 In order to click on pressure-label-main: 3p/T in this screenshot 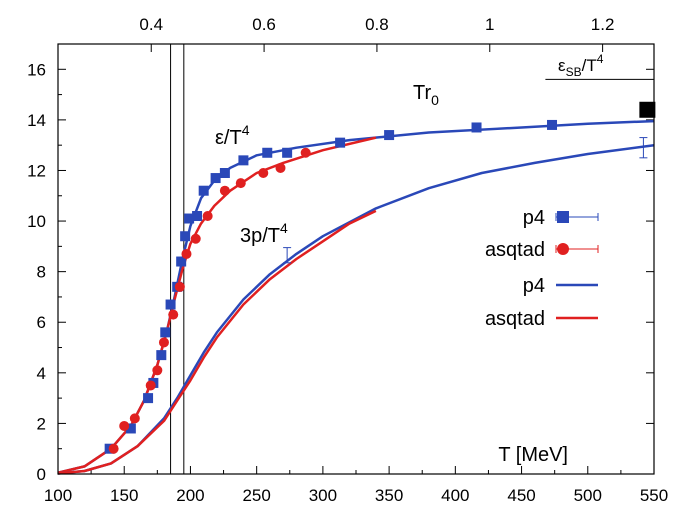, I will do `click(260, 236)`.